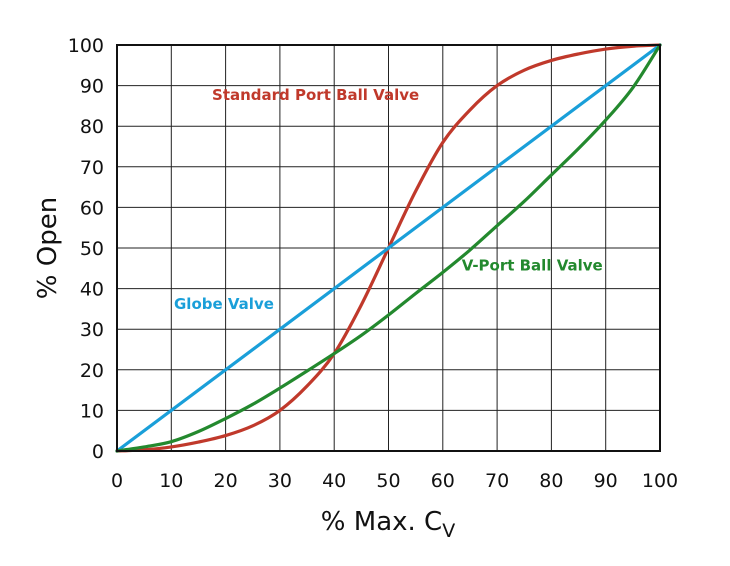  Describe the element at coordinates (98, 452) in the screenshot. I see `y-tick-label-0: 0` at that location.